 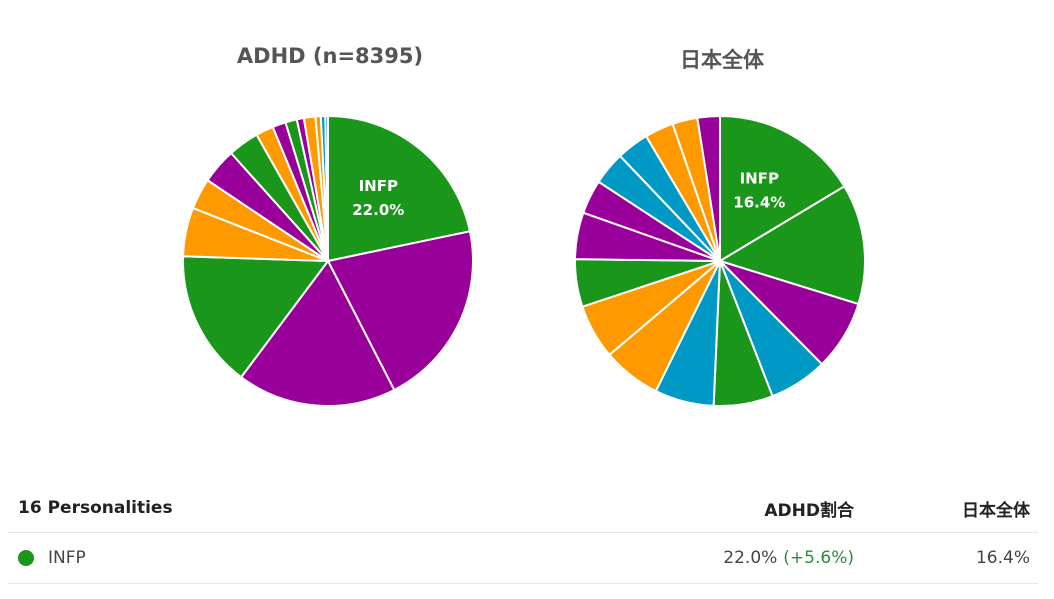 What do you see at coordinates (67, 558) in the screenshot?
I see `row-name: INFP` at bounding box center [67, 558].